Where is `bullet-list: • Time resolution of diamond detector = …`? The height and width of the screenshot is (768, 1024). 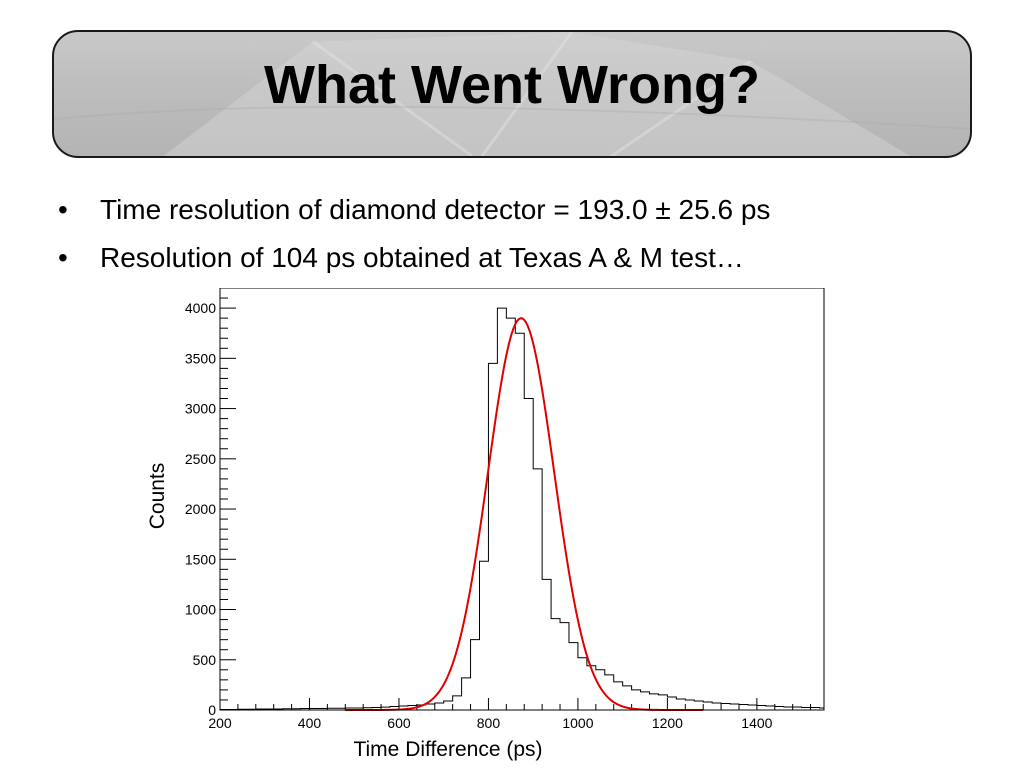
bullet-list: • Time resolution of diamond detector = … is located at coordinates (414, 234).